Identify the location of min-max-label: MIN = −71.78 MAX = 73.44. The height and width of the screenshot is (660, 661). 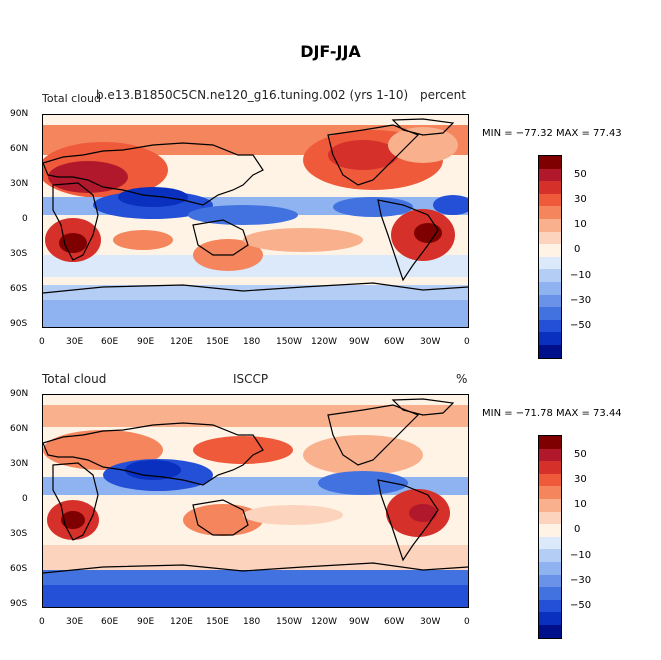
(552, 413).